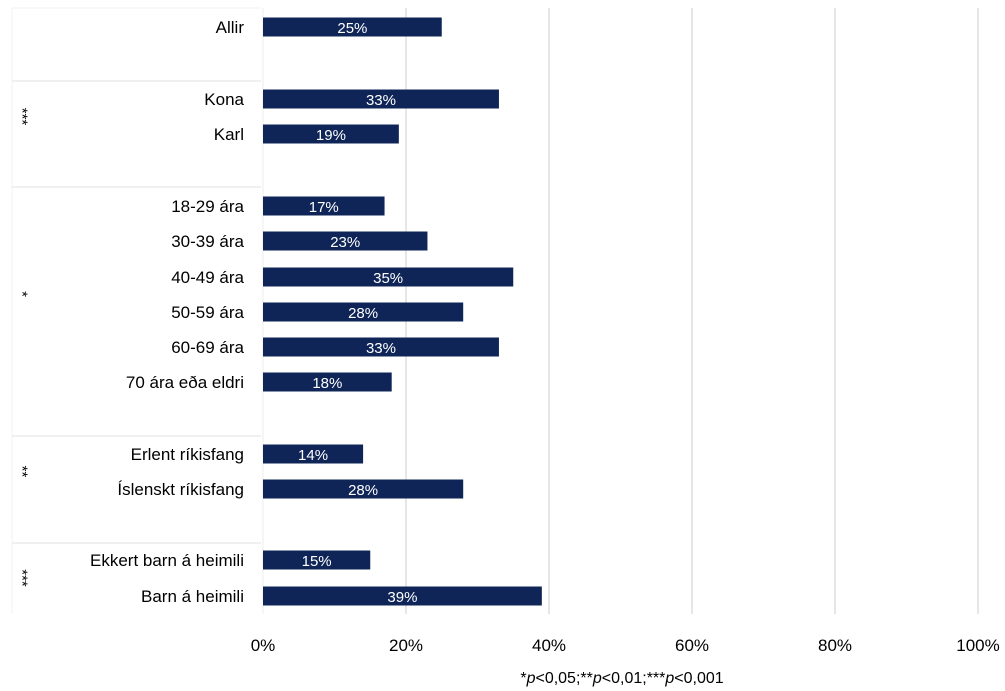 The width and height of the screenshot is (1005, 691). What do you see at coordinates (263, 645) in the screenshot?
I see `x-tick-label: 0%` at bounding box center [263, 645].